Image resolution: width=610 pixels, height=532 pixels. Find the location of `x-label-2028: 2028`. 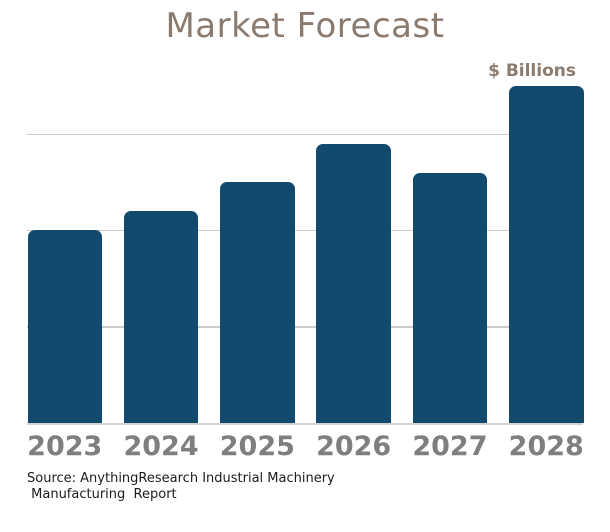

x-label-2028: 2028 is located at coordinates (546, 446).